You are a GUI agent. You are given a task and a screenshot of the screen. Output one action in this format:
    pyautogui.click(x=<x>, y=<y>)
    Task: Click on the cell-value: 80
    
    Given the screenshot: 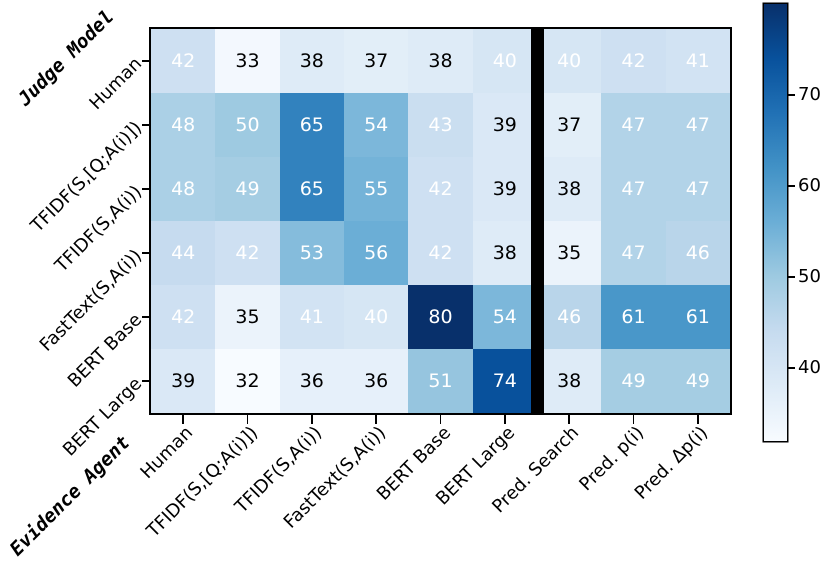 What is the action you would take?
    pyautogui.click(x=440, y=316)
    